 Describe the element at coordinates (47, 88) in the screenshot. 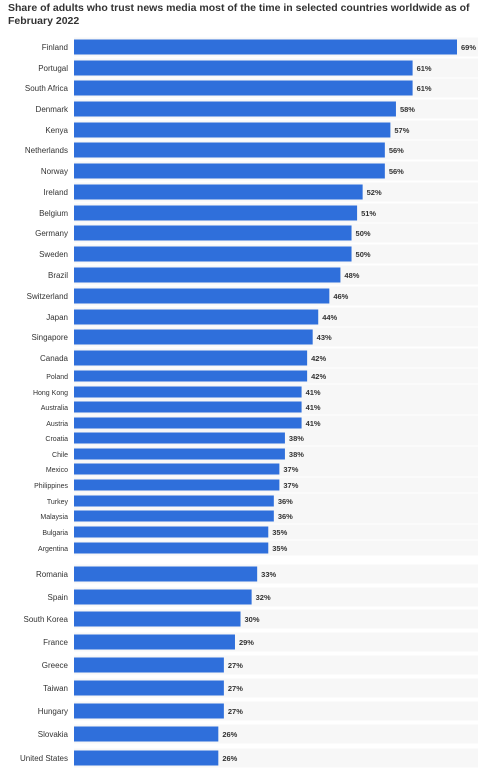

I see `category-label: South Africa` at that location.